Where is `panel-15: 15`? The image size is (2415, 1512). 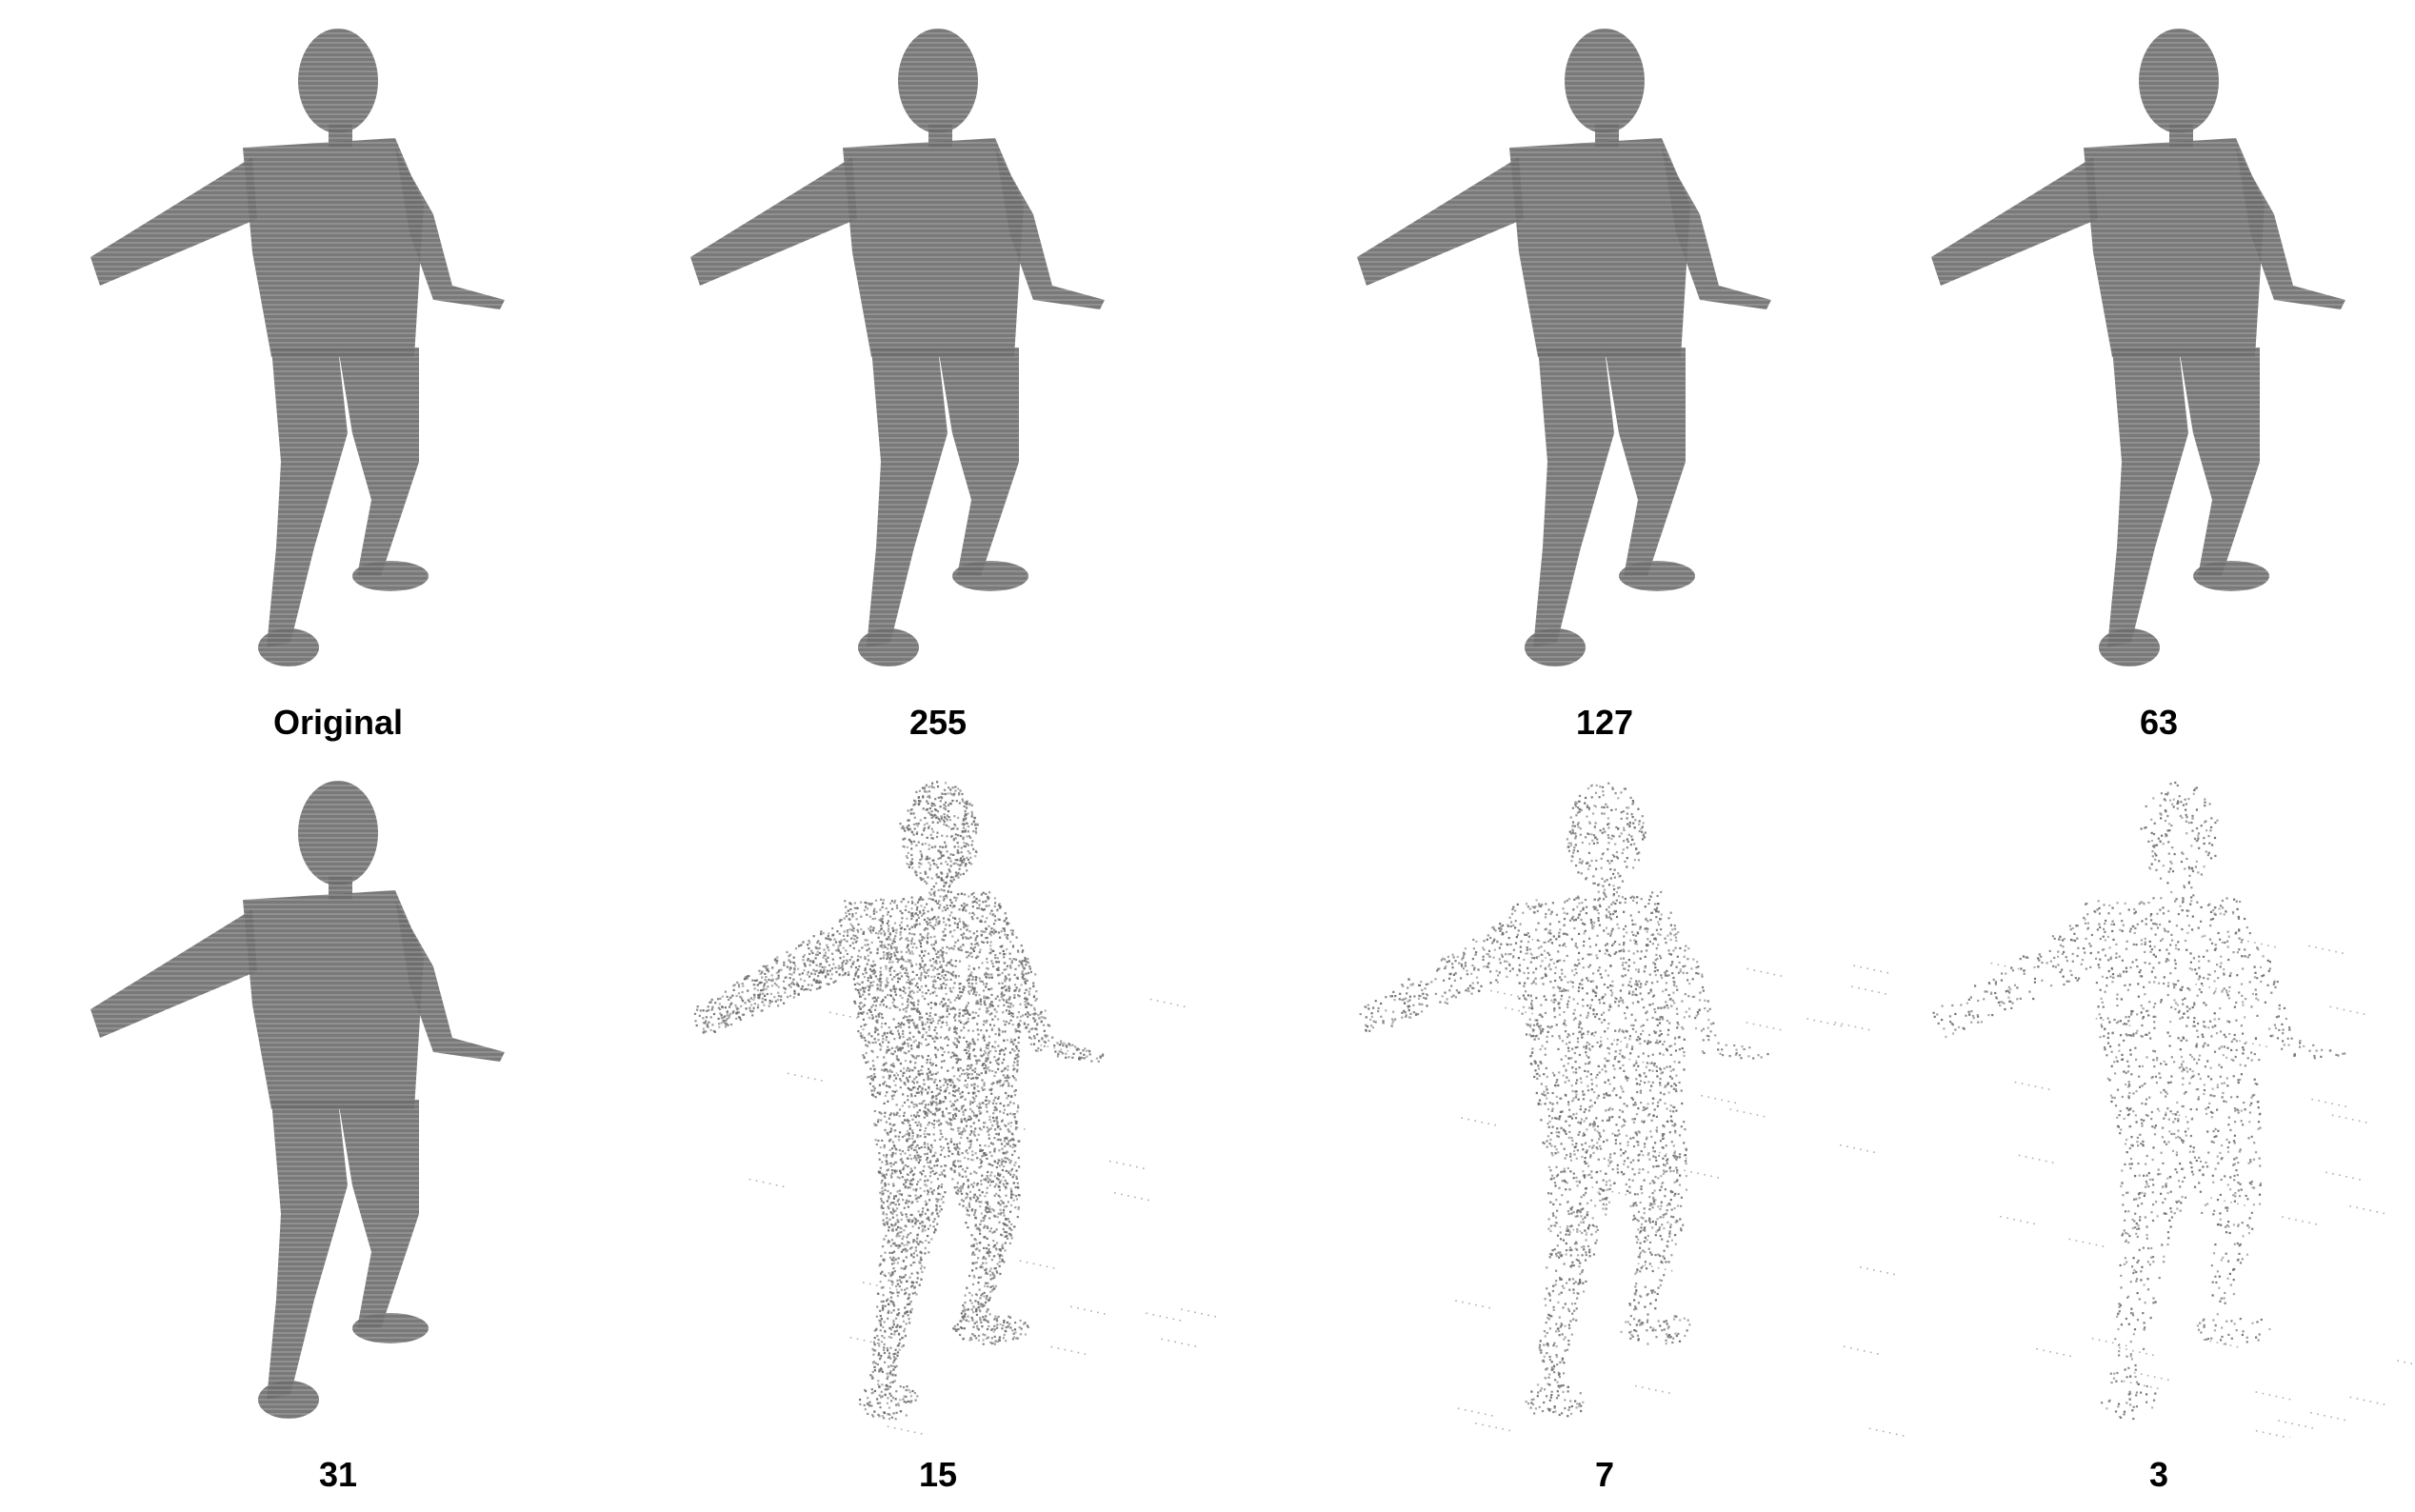 panel-15: 15 is located at coordinates (938, 1132).